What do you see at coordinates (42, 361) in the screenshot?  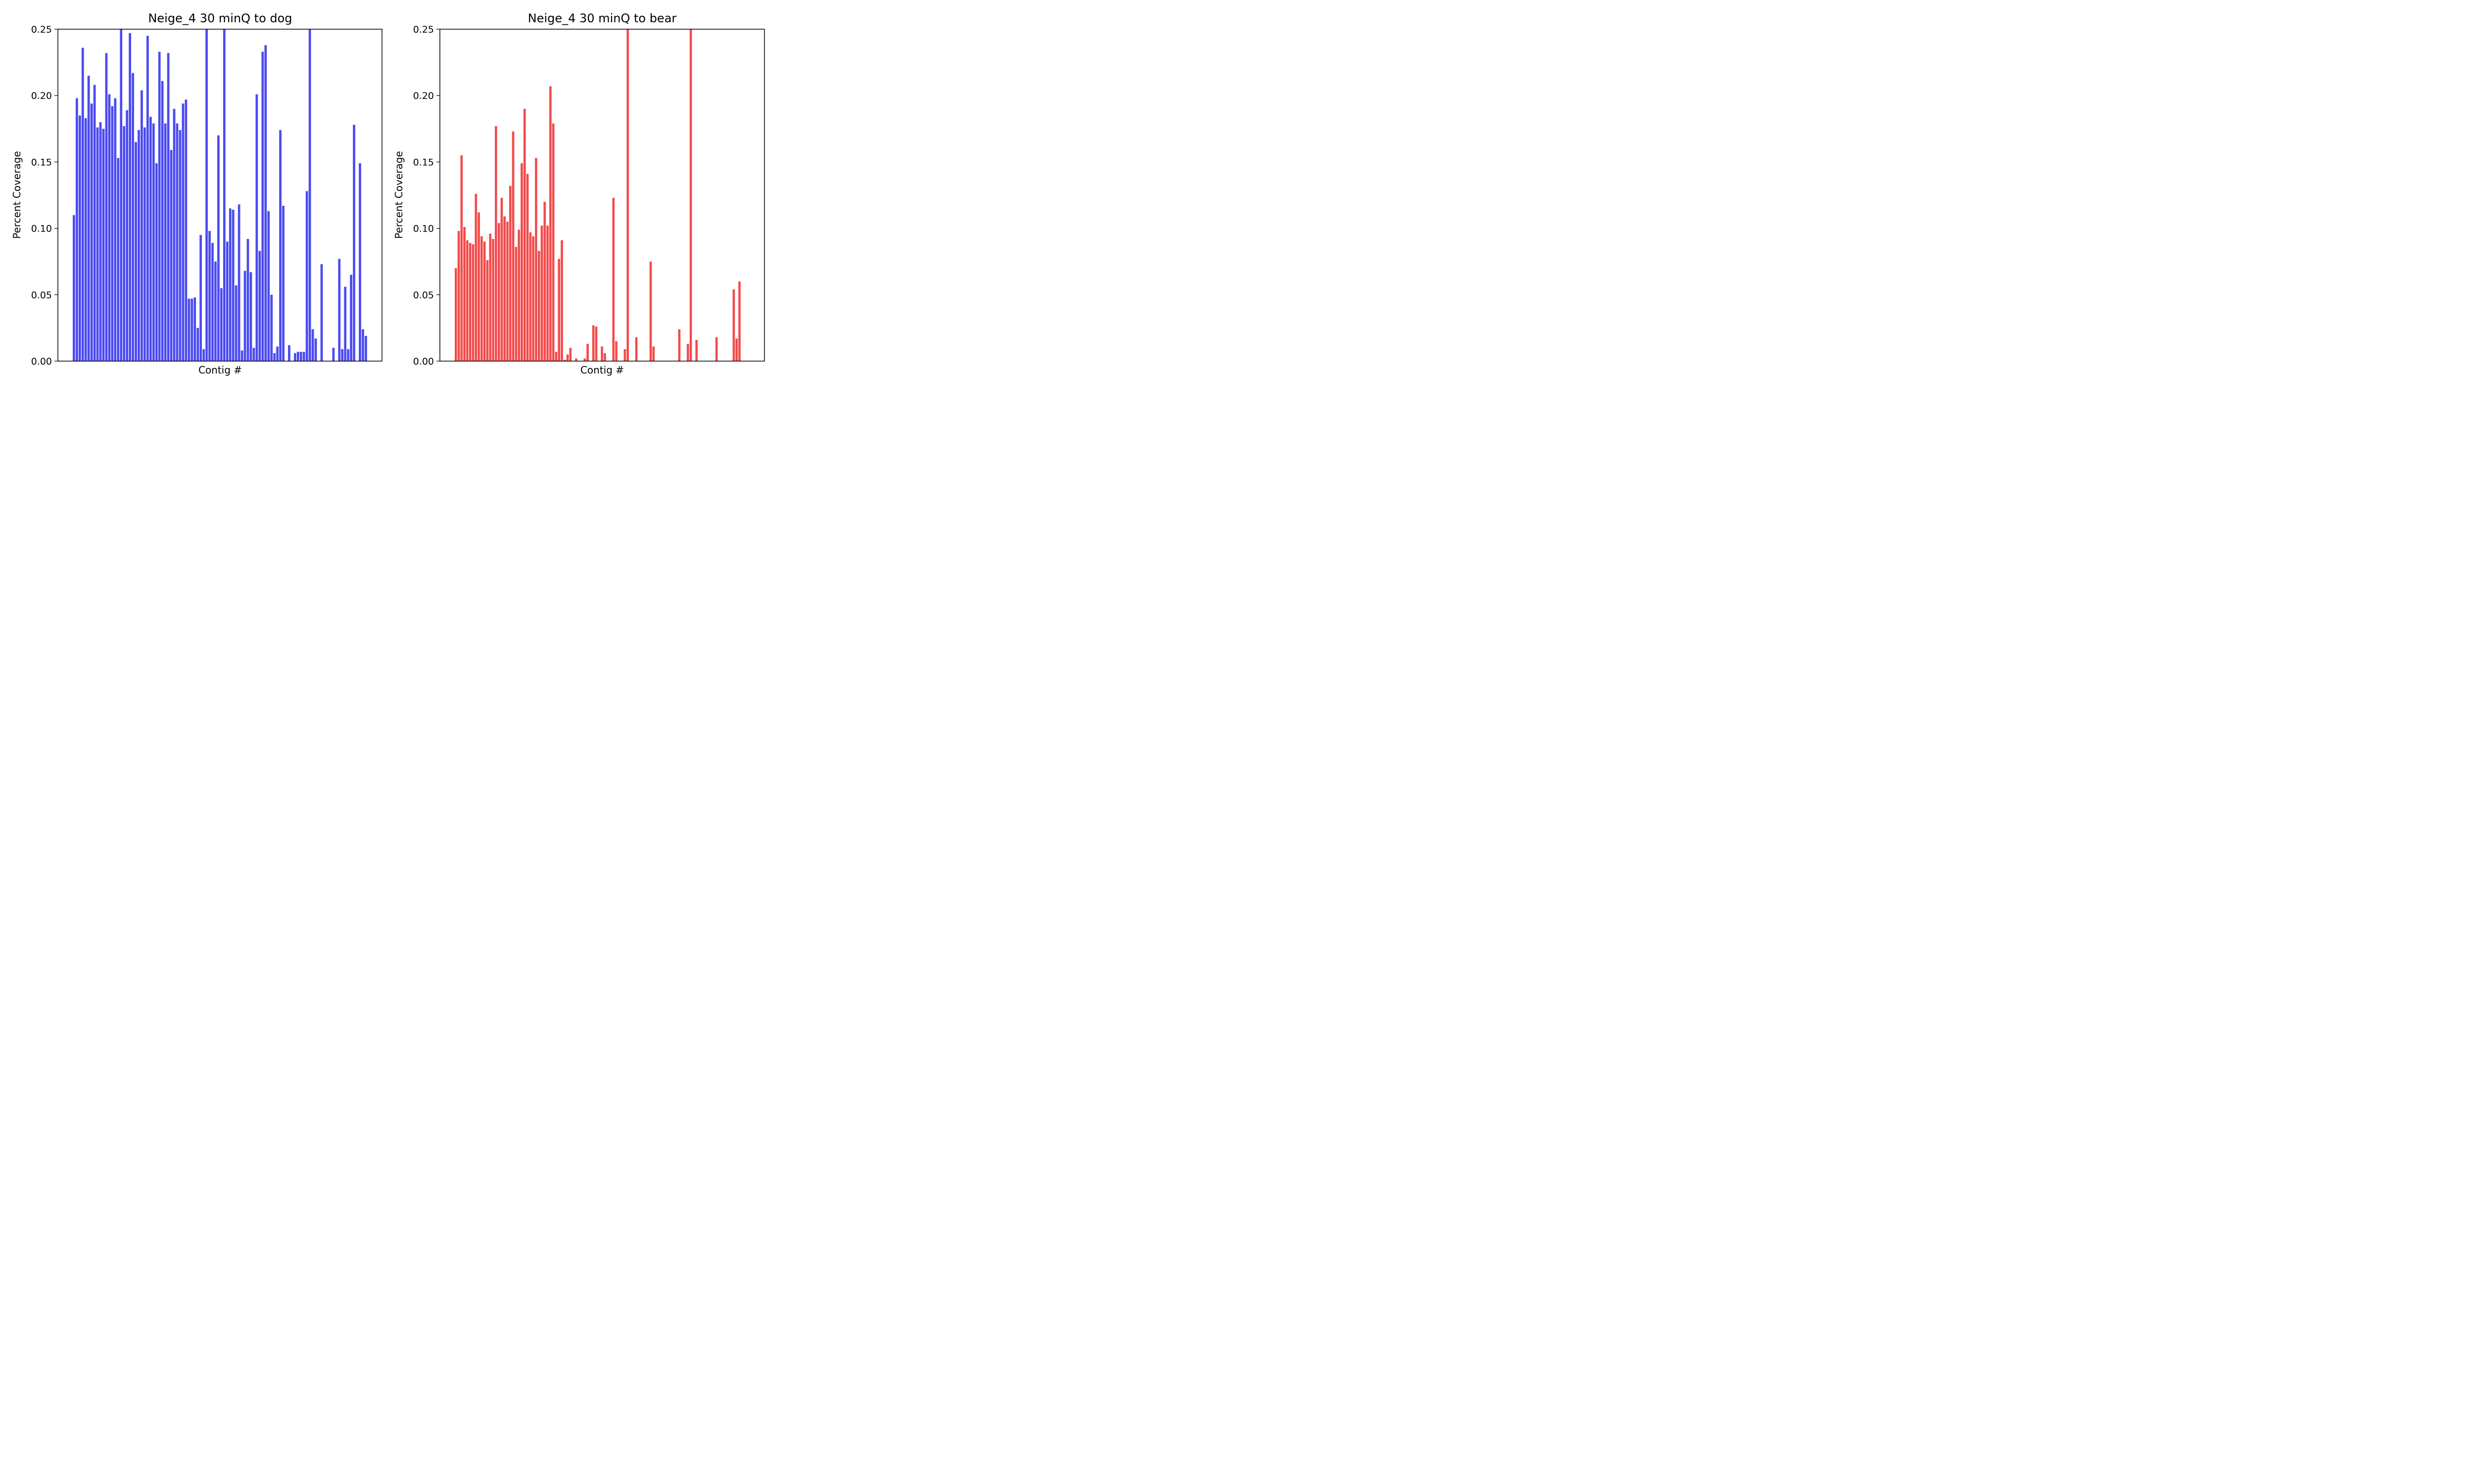 I see `y-tick-label: 0.00` at bounding box center [42, 361].